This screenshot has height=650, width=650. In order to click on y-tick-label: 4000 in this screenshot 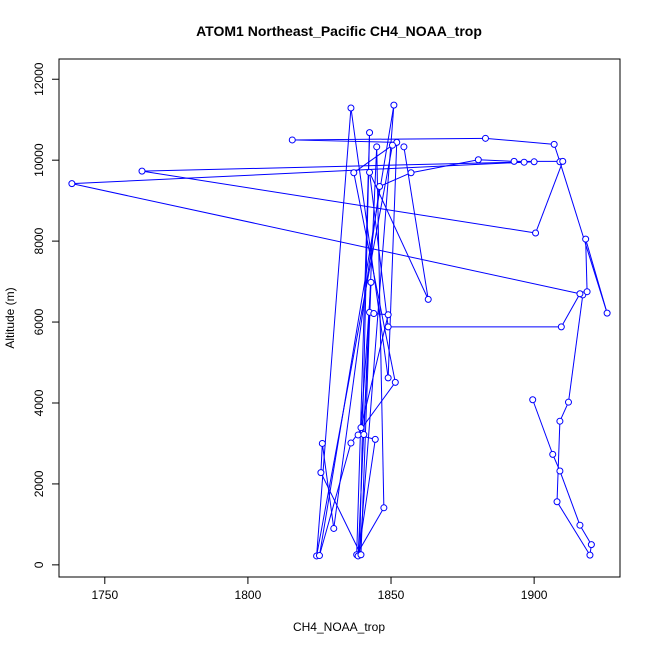, I will do `click(39, 402)`.